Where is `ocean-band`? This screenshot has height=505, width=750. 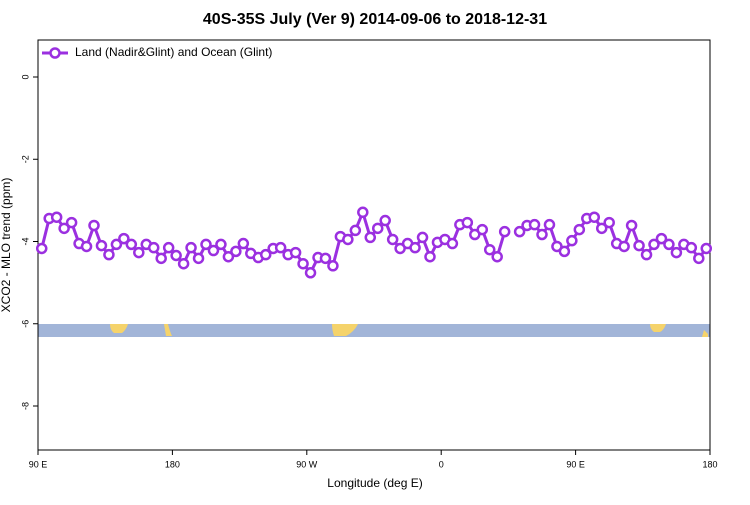
ocean-band is located at coordinates (374, 330).